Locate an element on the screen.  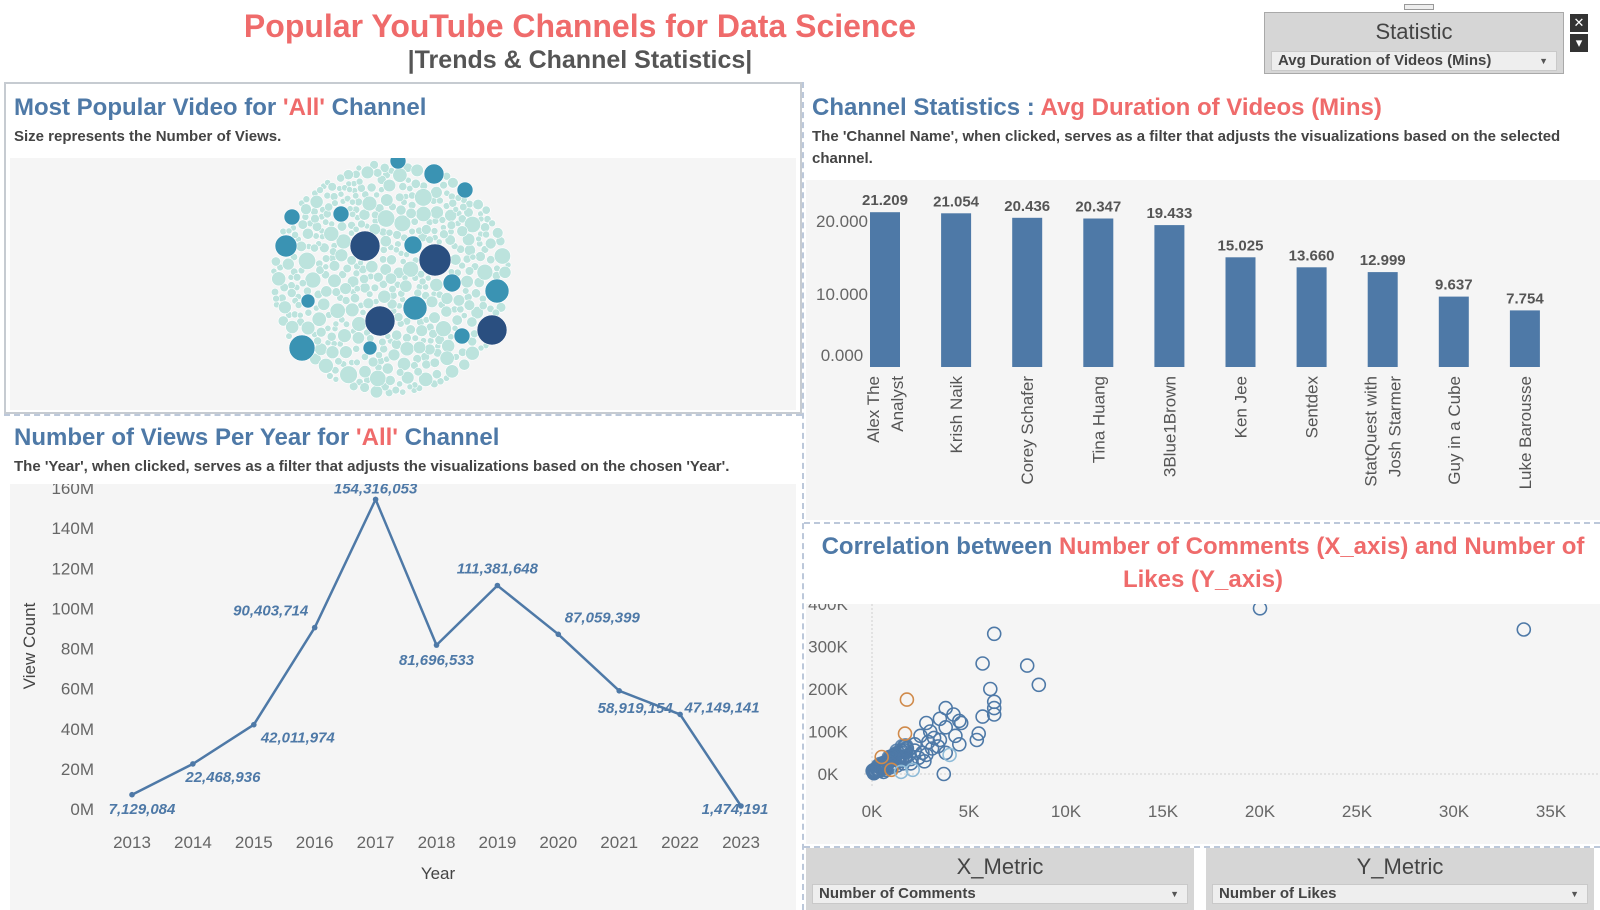
filter-drag-handle is located at coordinates (1419, 7).